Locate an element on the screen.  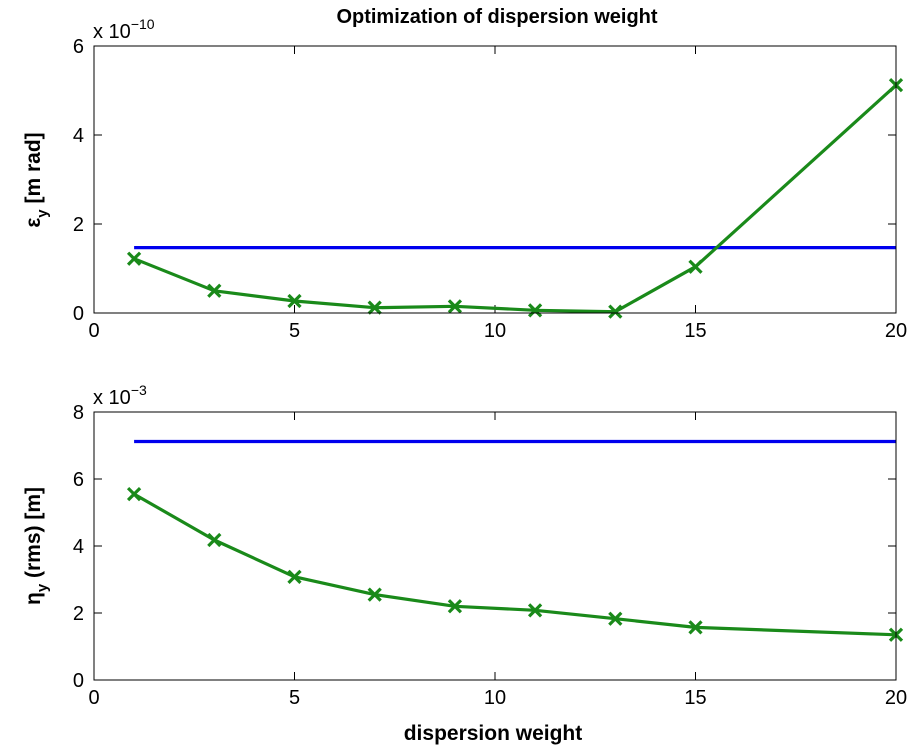
x-axis-label: dispersion weight is located at coordinates (493, 733).